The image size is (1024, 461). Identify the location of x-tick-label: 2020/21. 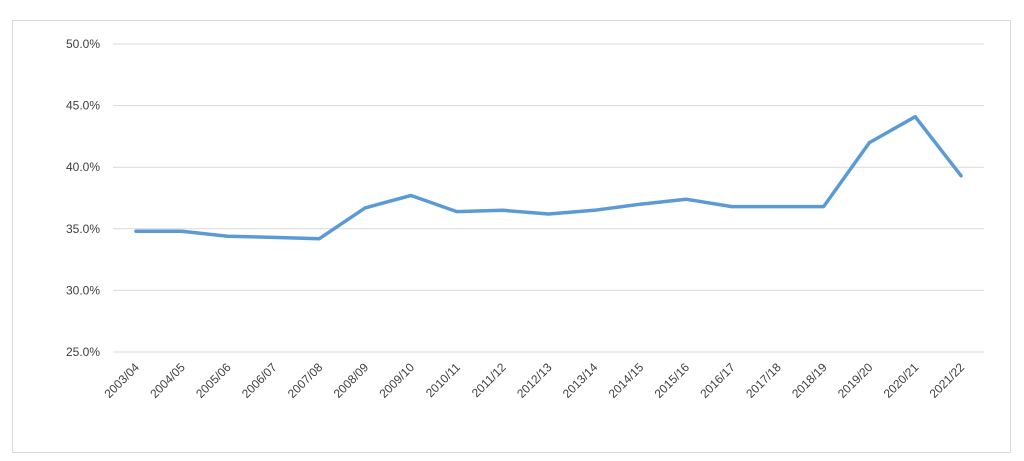
(901, 380).